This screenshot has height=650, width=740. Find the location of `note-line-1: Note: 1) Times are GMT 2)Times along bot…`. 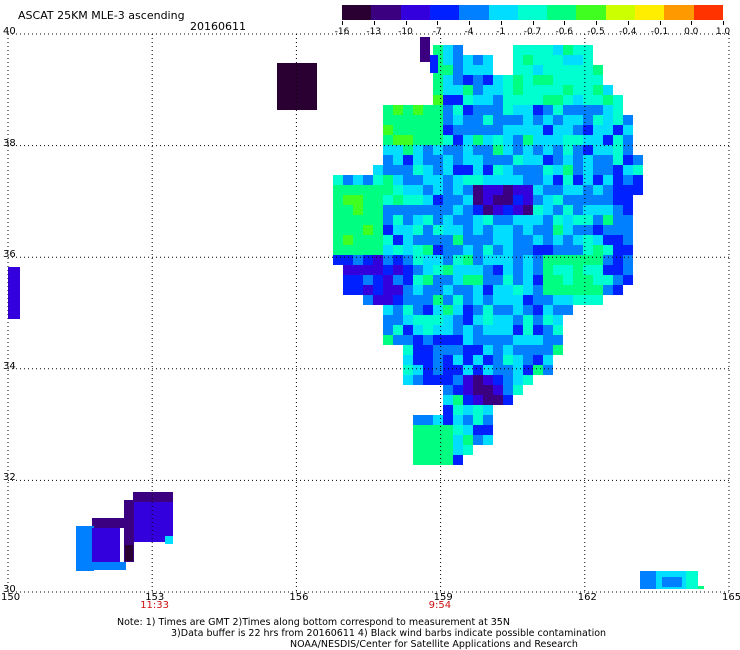

note-line-1: Note: 1) Times are GMT 2)Times along bot… is located at coordinates (313, 622).